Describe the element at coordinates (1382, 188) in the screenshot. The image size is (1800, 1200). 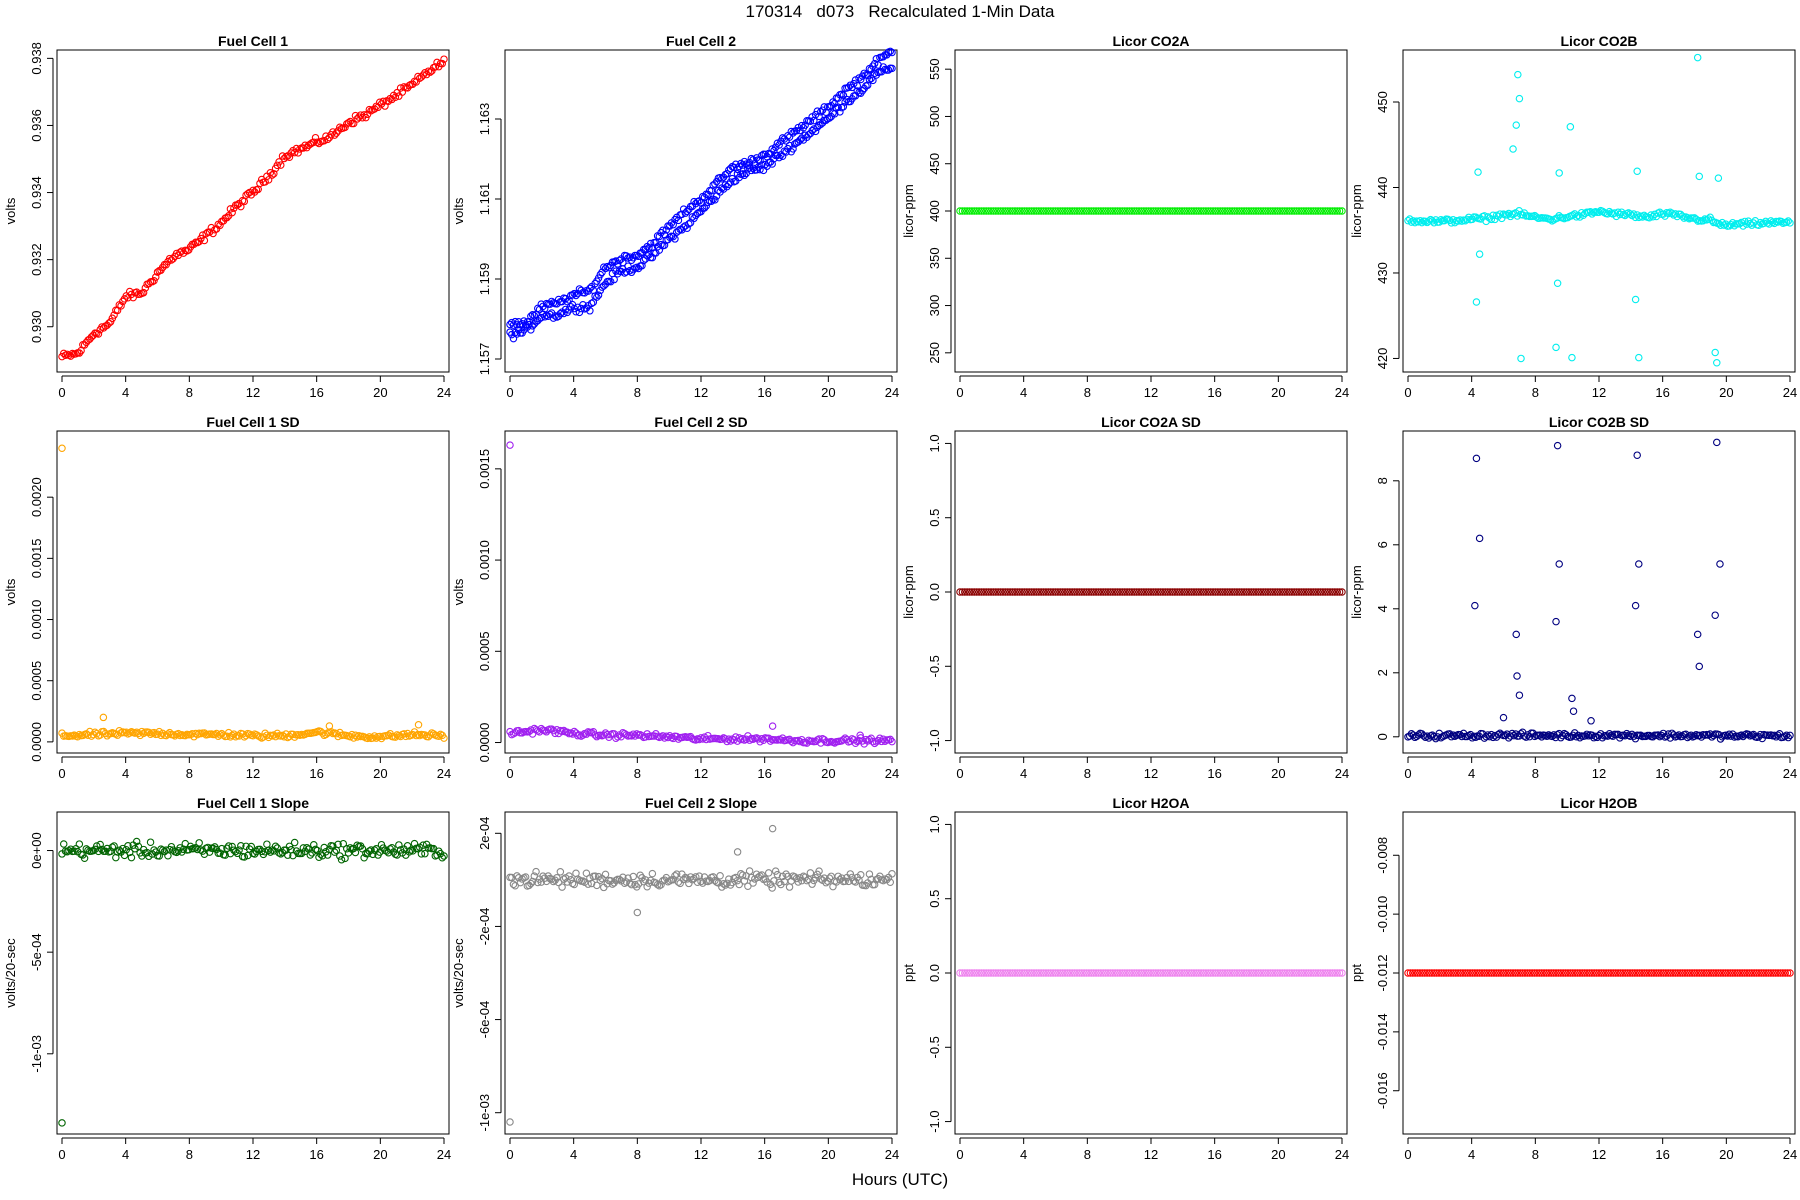
I see `y-tick-label: 440` at that location.